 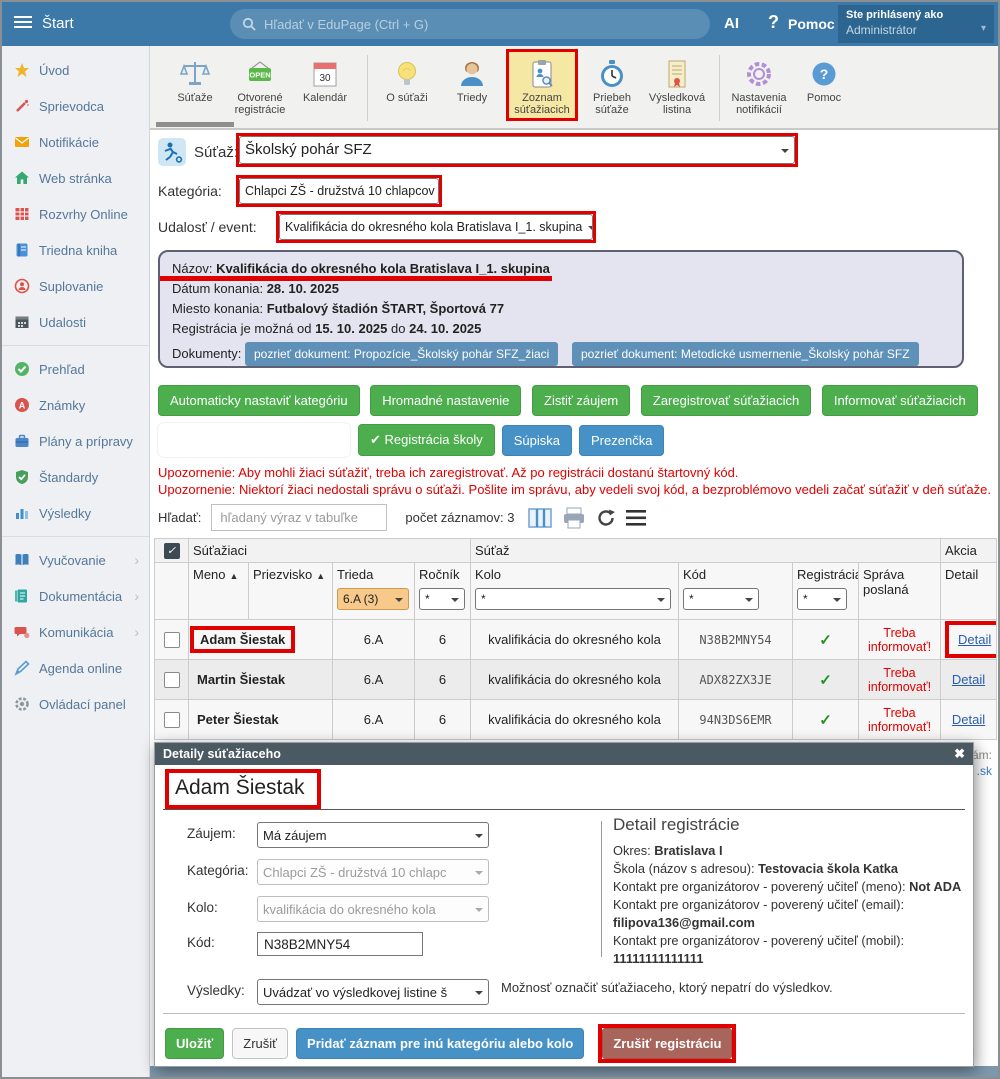 I want to click on hamburger-menu-icon, so click(x=23, y=23).